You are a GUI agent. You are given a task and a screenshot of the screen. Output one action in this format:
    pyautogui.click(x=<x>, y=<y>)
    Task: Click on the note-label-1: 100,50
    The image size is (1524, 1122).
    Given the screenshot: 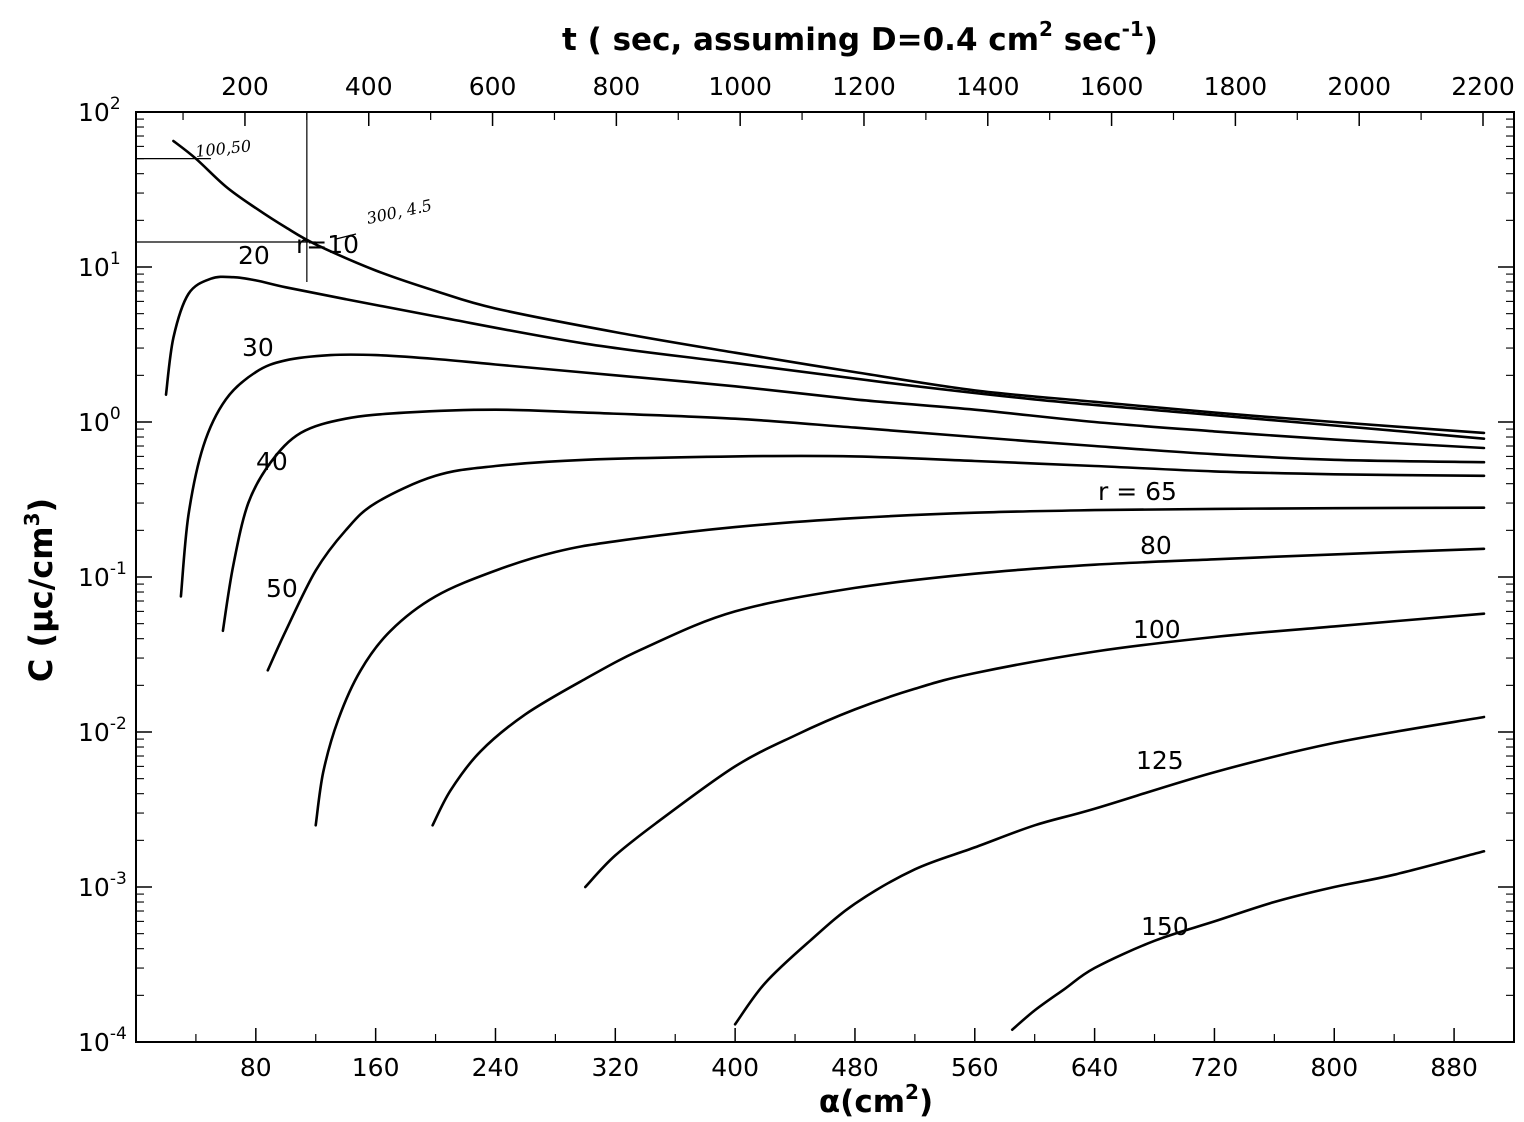 What is the action you would take?
    pyautogui.click(x=223, y=148)
    